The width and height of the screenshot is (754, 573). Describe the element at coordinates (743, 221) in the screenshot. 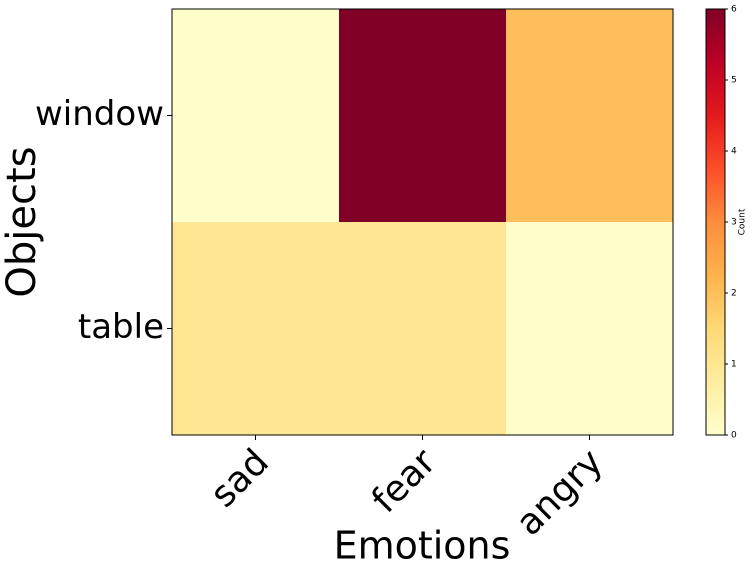

I see `colorbar-label: Count` at that location.